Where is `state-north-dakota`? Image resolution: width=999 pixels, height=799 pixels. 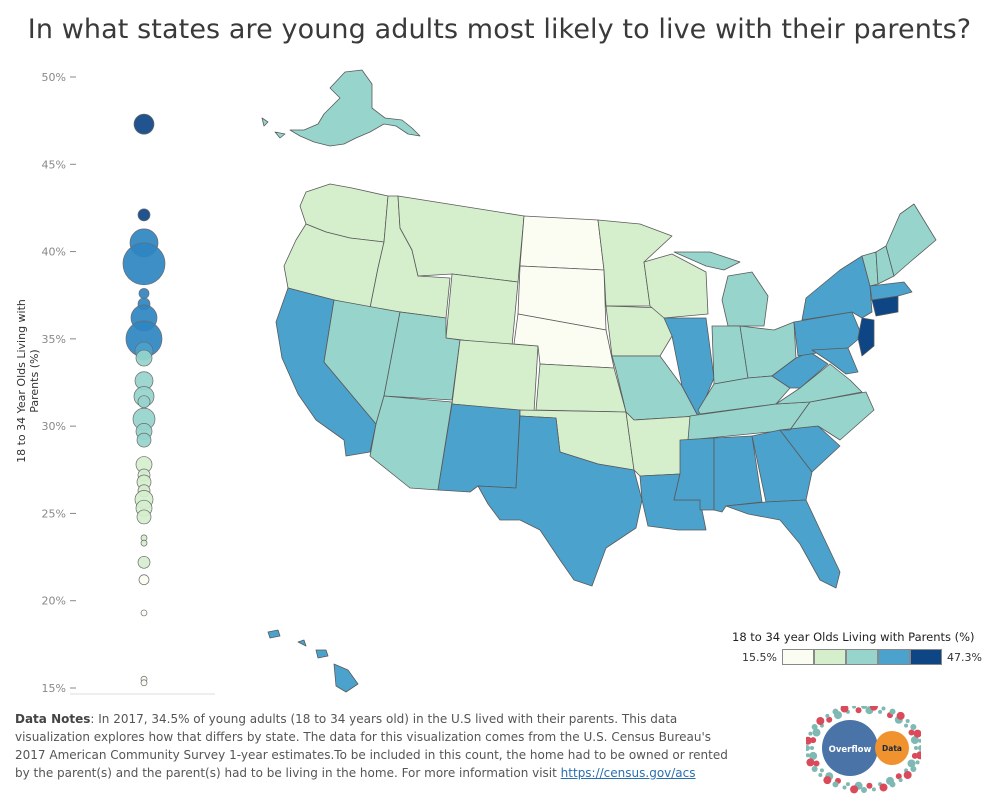 state-north-dakota is located at coordinates (562, 243).